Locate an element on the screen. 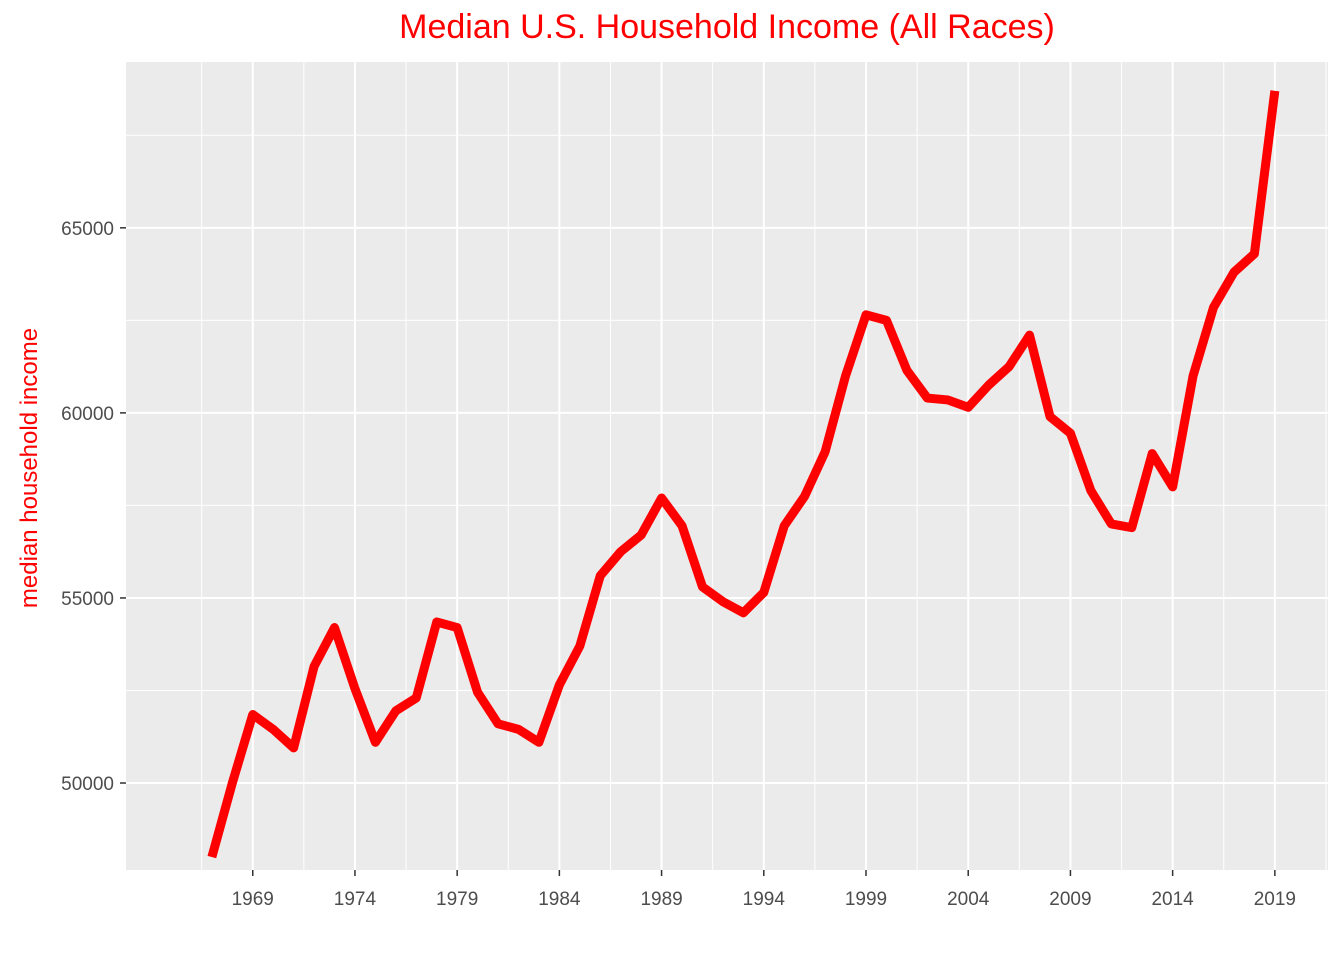 The image size is (1344, 960). y-axis: 50000 55000 60000 65000 is located at coordinates (93, 507).